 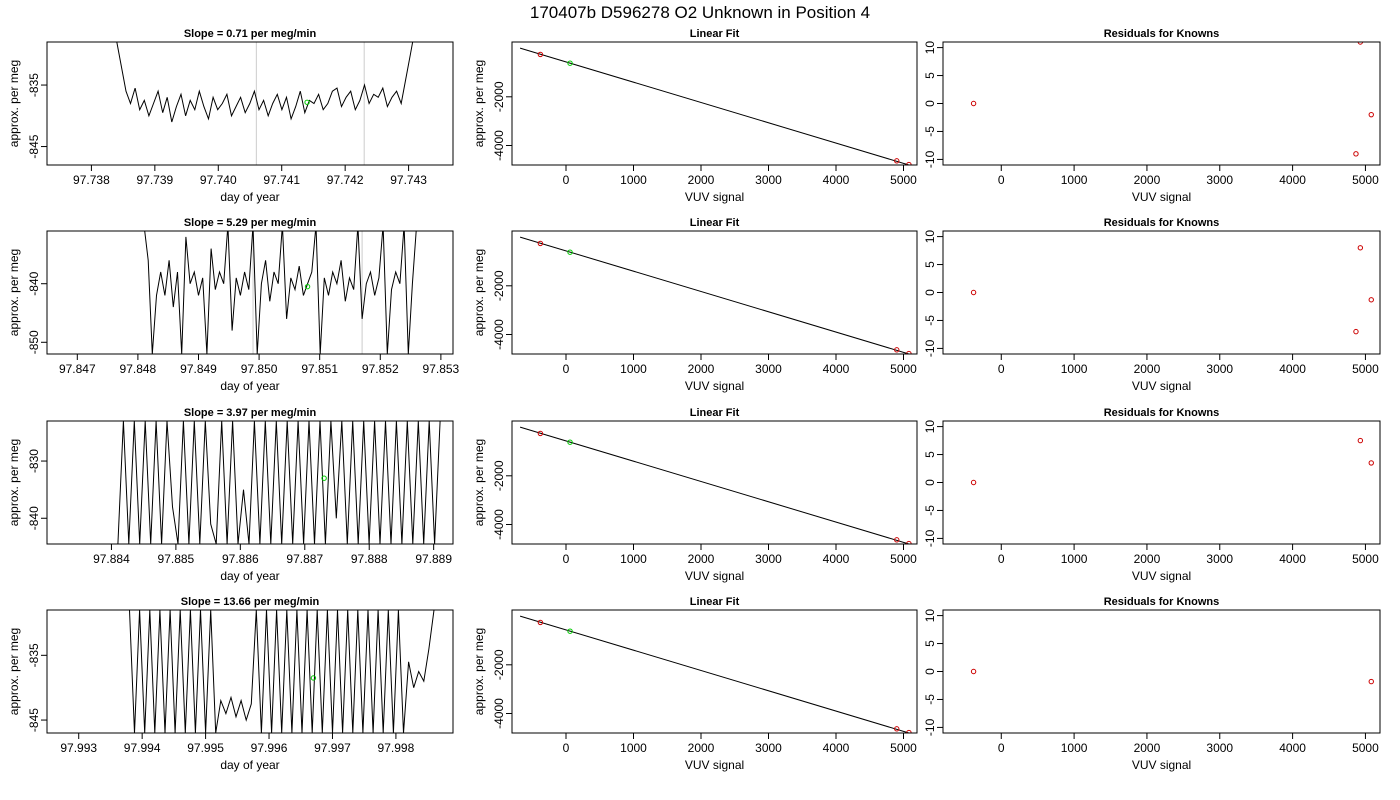 What do you see at coordinates (176, 559) in the screenshot?
I see `x-tick-label: 97.885` at bounding box center [176, 559].